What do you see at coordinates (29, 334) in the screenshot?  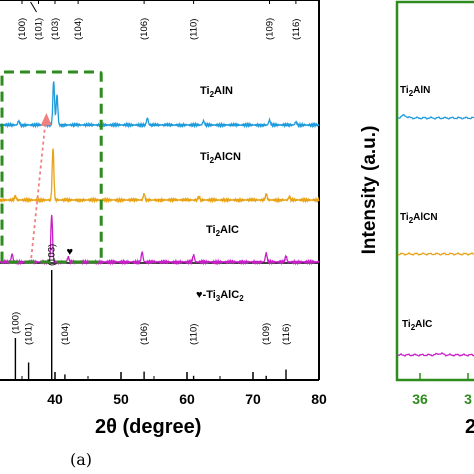 I see `reference-hkl-label: (101)` at bounding box center [29, 334].